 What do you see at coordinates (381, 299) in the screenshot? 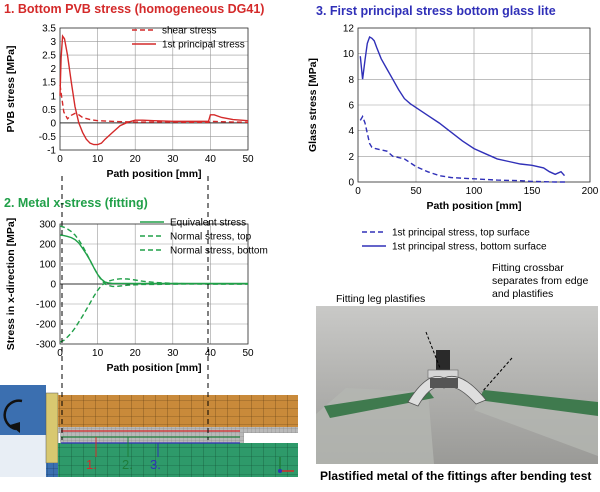
I see `photo-label-leg: Fitting leg plastifies` at bounding box center [381, 299].